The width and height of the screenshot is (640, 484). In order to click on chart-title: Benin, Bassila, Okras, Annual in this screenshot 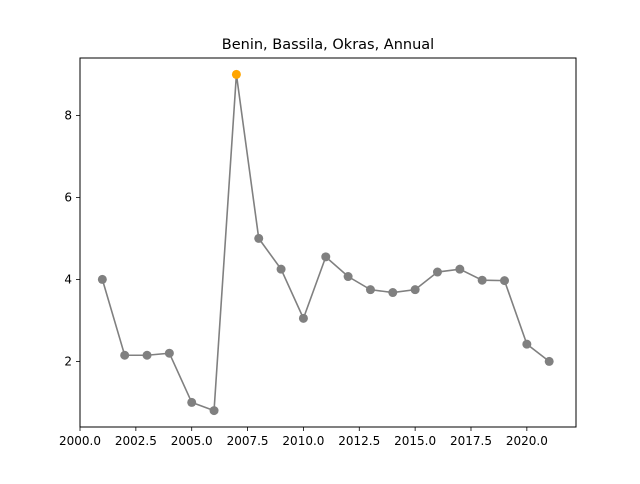, I will do `click(328, 45)`.